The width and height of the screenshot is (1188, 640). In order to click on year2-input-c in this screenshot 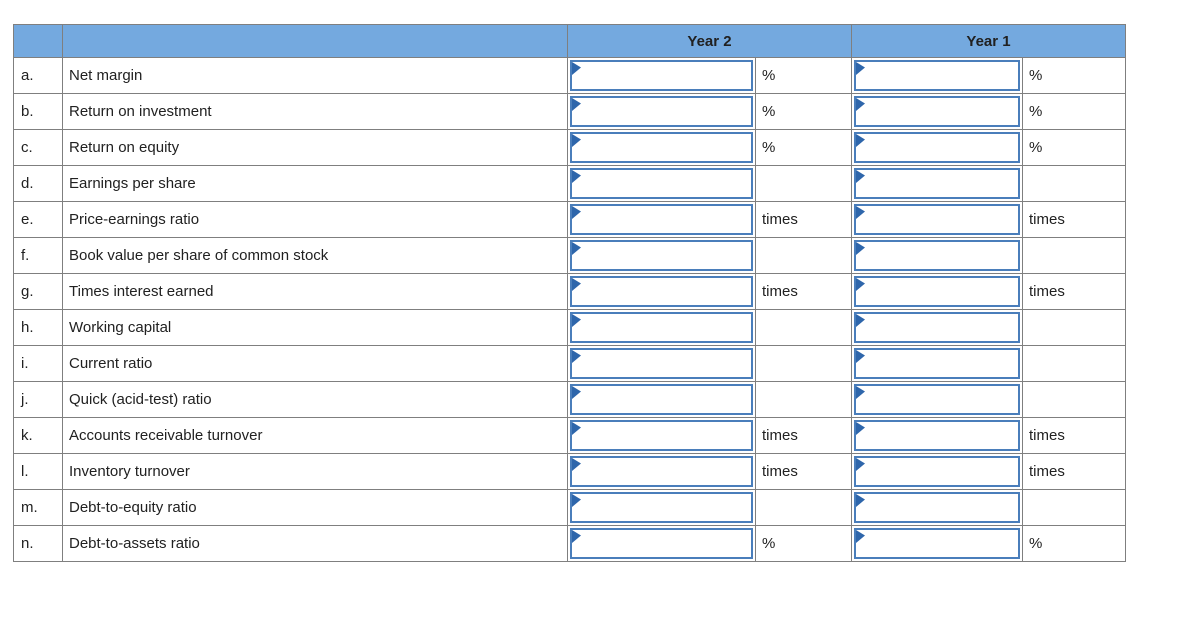, I will do `click(661, 147)`.